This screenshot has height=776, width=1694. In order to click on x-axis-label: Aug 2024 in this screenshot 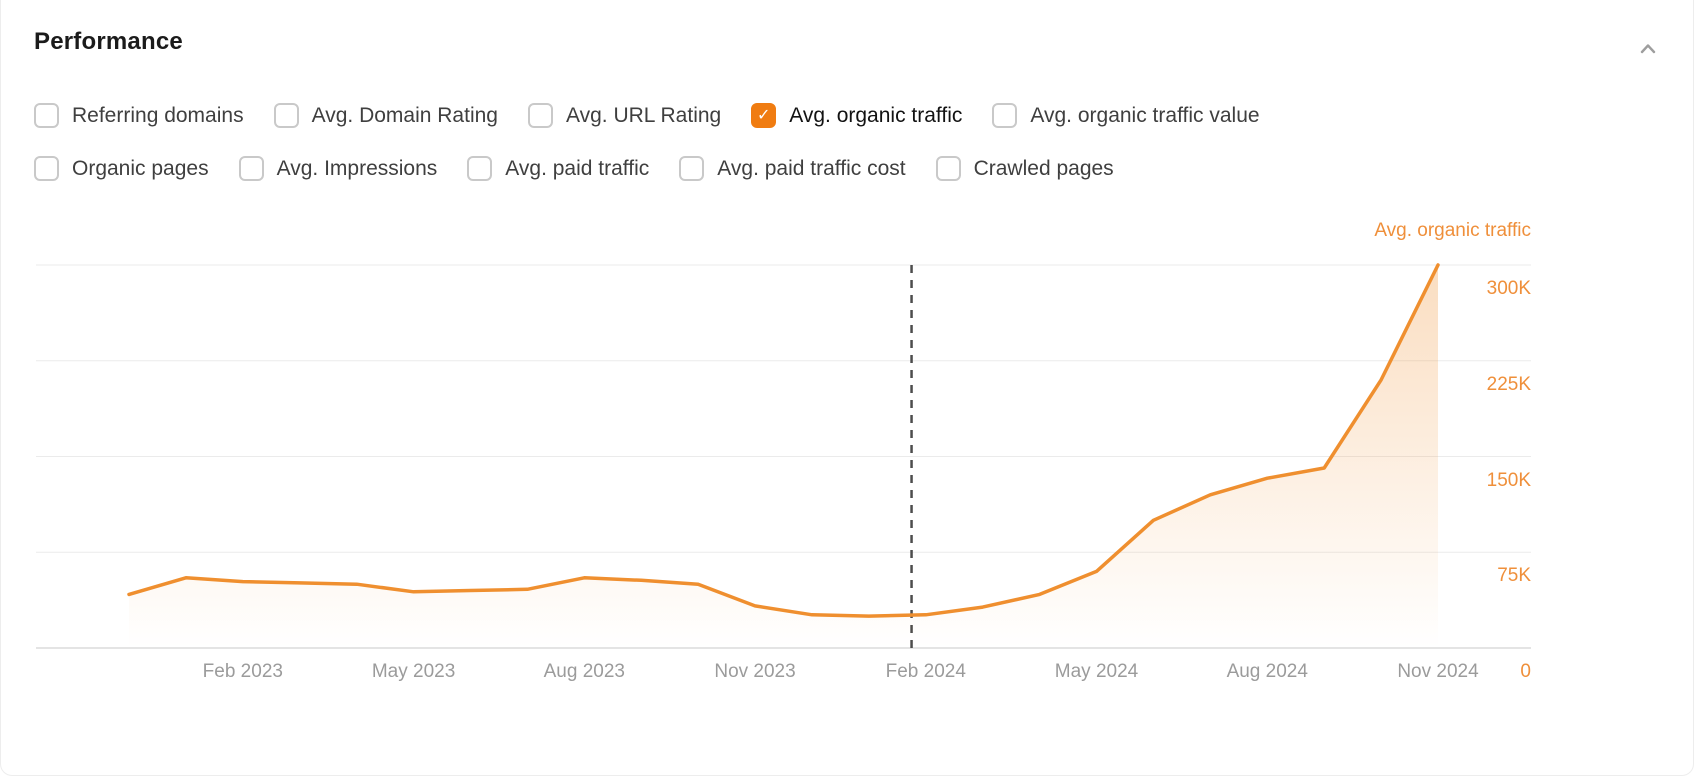, I will do `click(1267, 671)`.